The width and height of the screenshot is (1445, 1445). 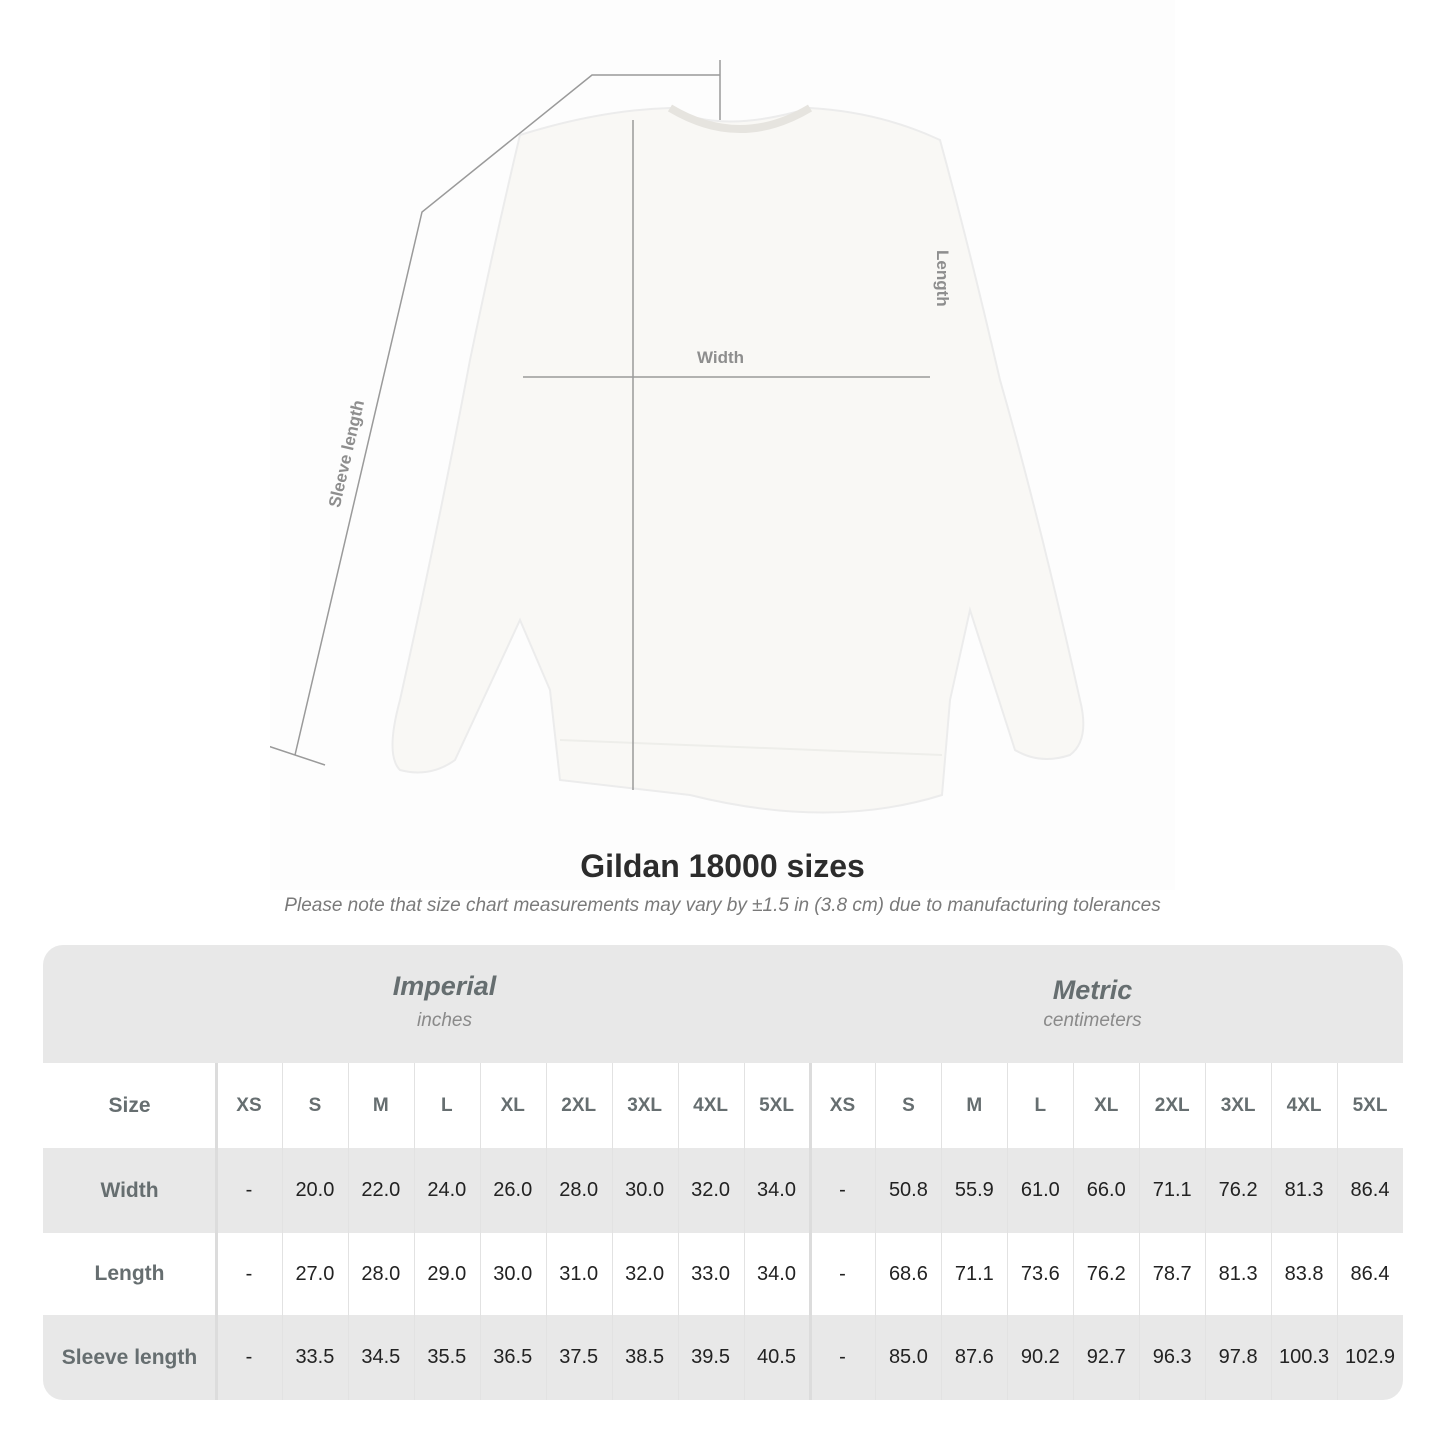 I want to click on metric-value-cell: 66.0, so click(x=1106, y=1190).